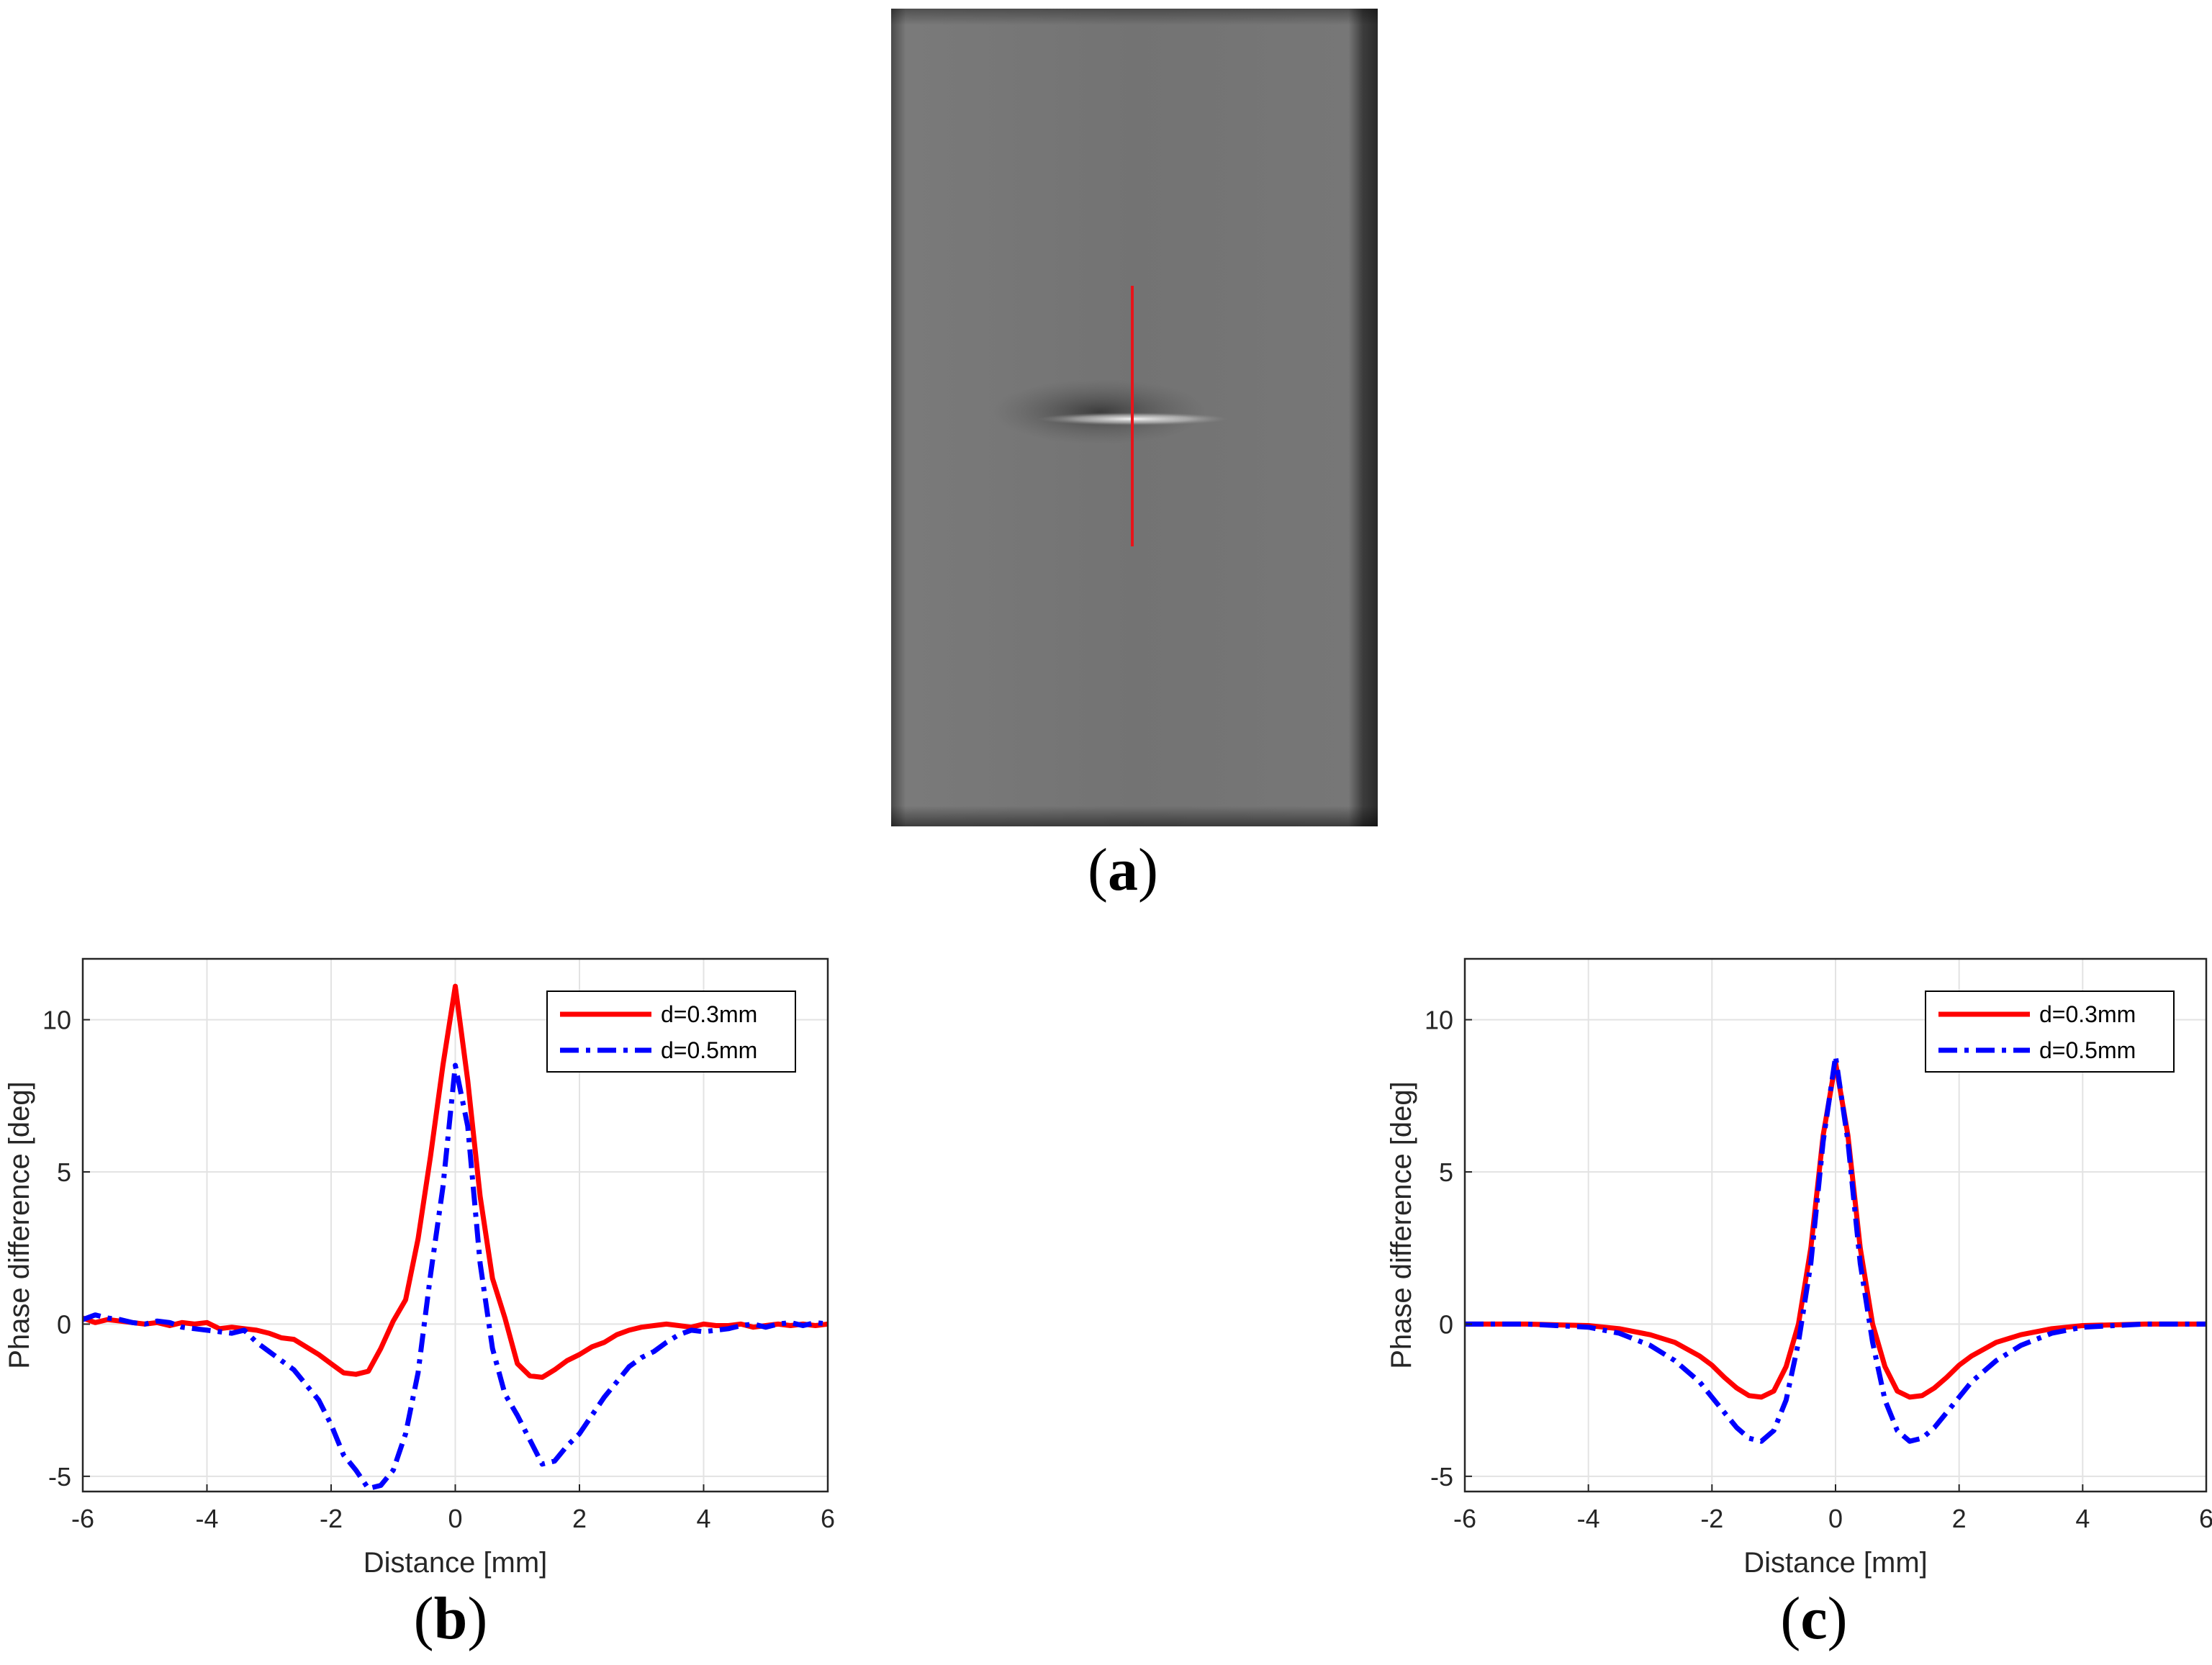 This screenshot has width=2212, height=1665. What do you see at coordinates (1100, 411) in the screenshot?
I see `crack-shadow` at bounding box center [1100, 411].